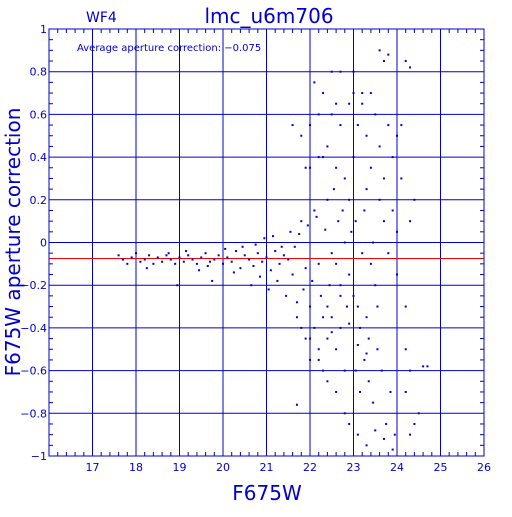 This screenshot has height=517, width=512. Describe the element at coordinates (268, 16) in the screenshot. I see `chart-title: lmc_u6m706` at that location.